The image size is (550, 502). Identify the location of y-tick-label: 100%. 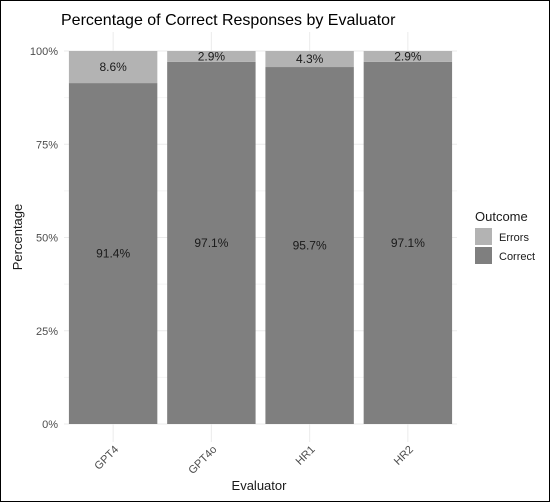
(44, 52).